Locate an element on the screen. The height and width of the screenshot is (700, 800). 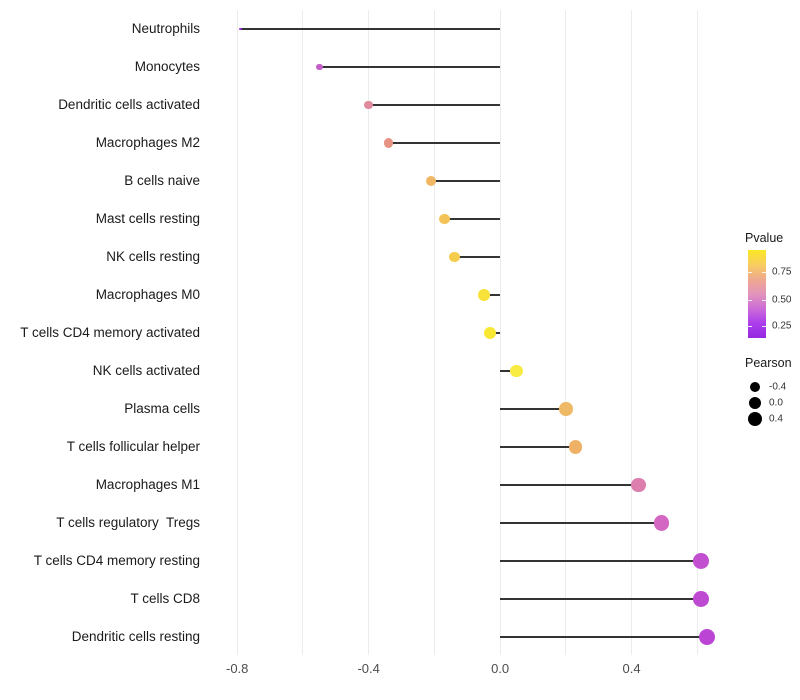
pearson-size-label: -0.4 is located at coordinates (778, 387).